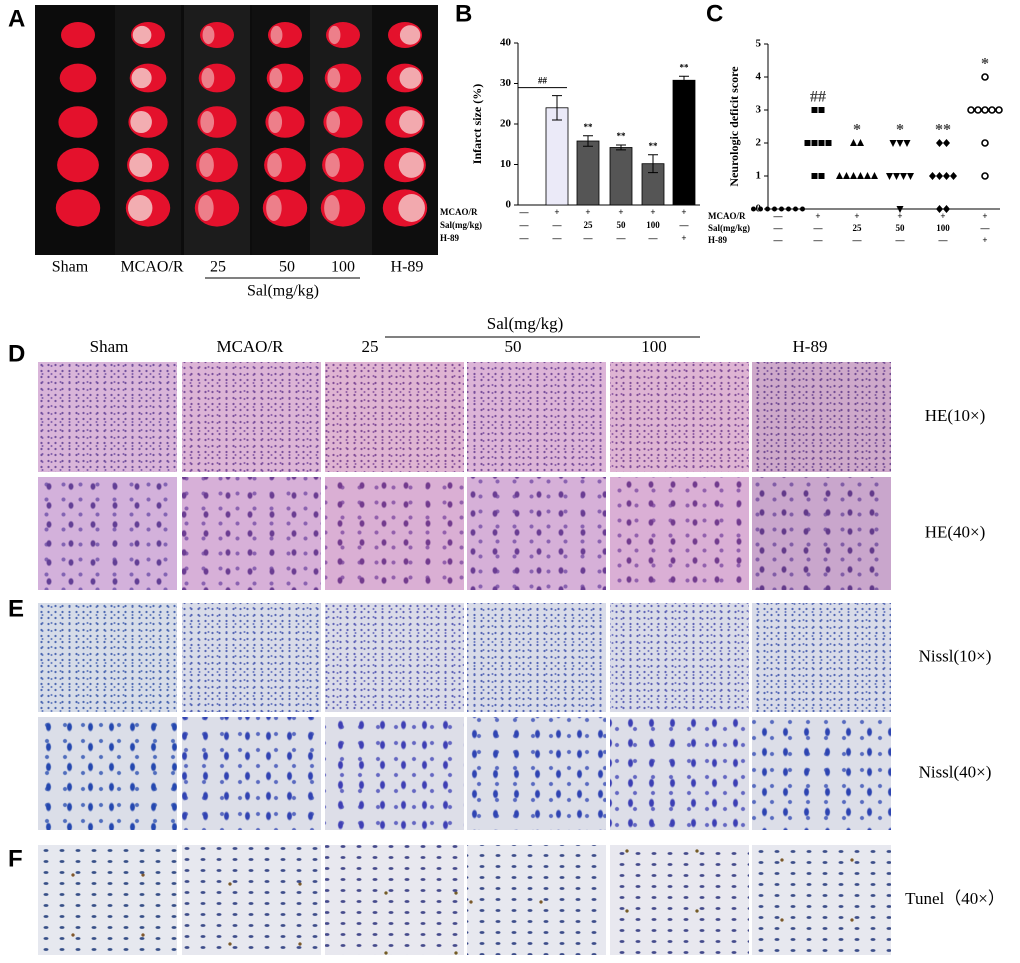  What do you see at coordinates (818, 97) in the screenshot?
I see `annotation: ##` at bounding box center [818, 97].